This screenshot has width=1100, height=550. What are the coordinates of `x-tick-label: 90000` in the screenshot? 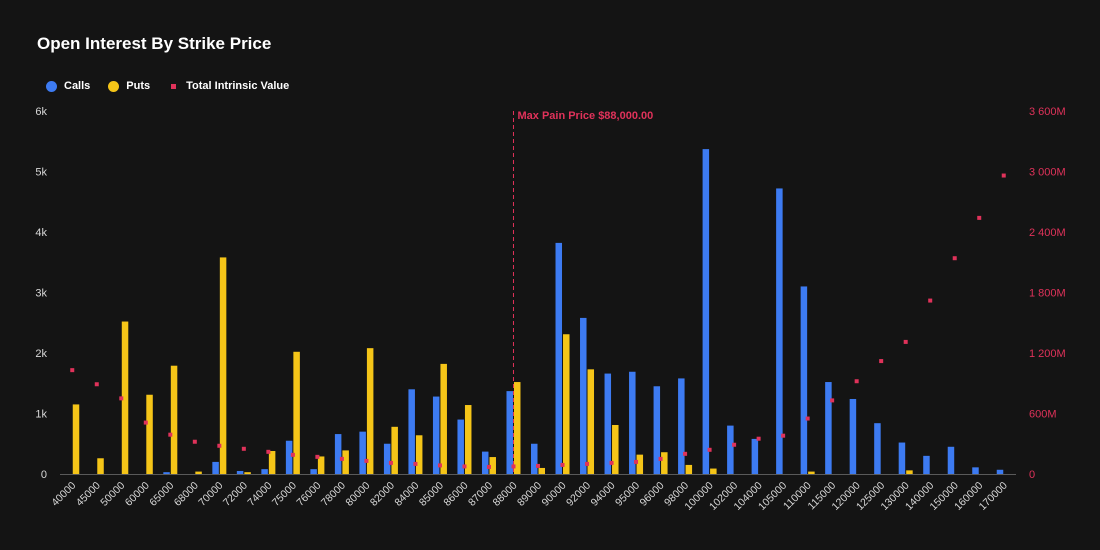 It's located at (553, 494).